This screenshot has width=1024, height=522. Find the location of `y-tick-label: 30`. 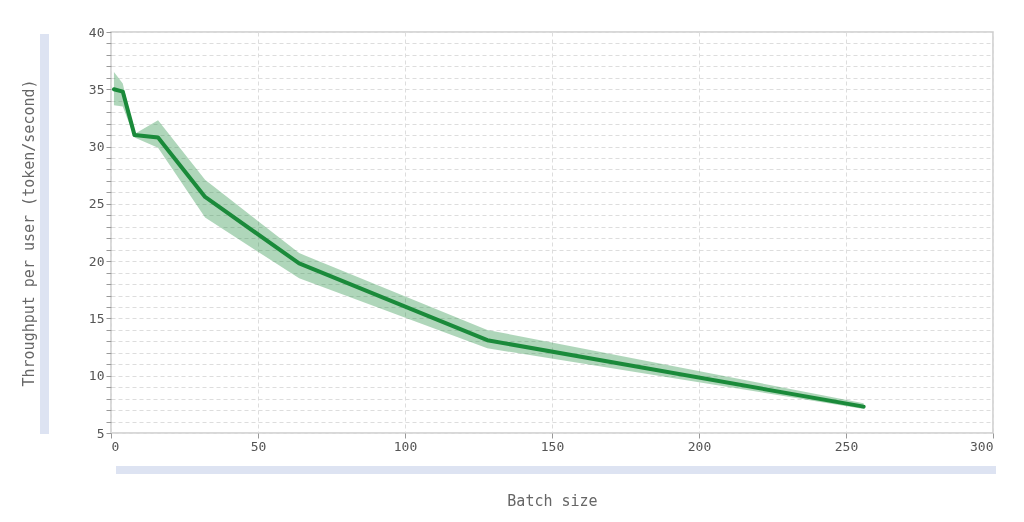

y-tick-label: 30 is located at coordinates (96, 147).